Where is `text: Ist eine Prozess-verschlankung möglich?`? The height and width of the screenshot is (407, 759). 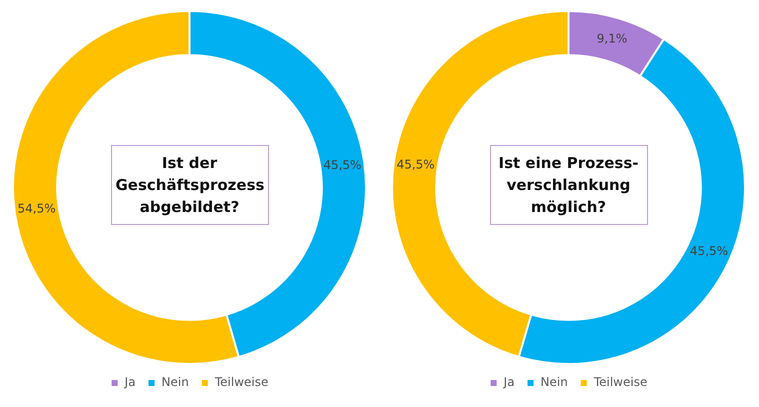 text: Ist eine Prozess-verschlankung möglich? is located at coordinates (569, 185).